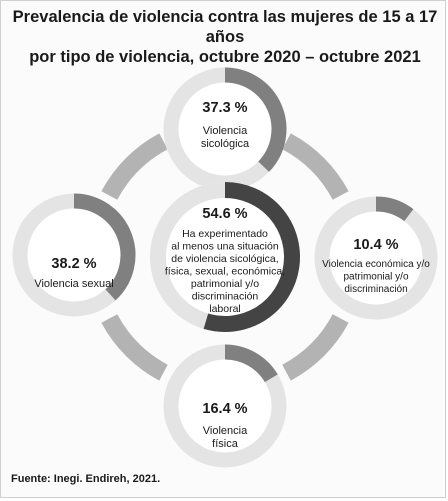 The image size is (448, 501). I want to click on ring-center-value-arc, so click(251, 257).